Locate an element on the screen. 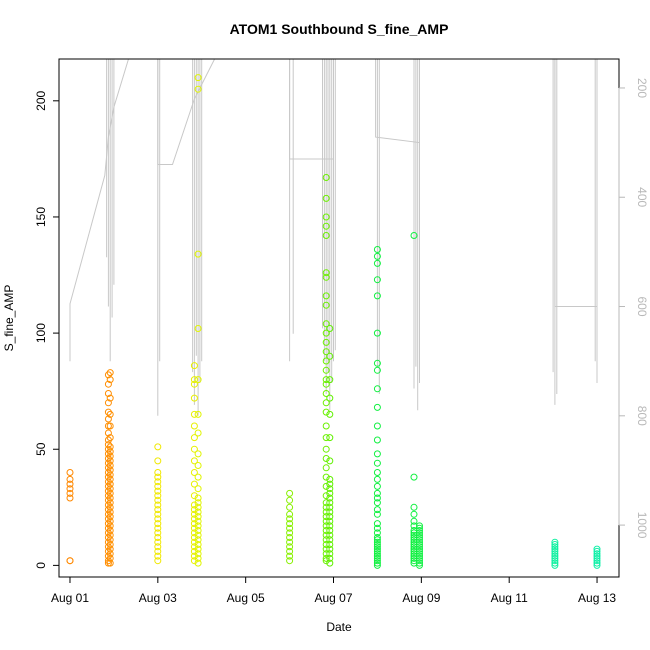  x-tick-label: Aug 03 is located at coordinates (158, 598).